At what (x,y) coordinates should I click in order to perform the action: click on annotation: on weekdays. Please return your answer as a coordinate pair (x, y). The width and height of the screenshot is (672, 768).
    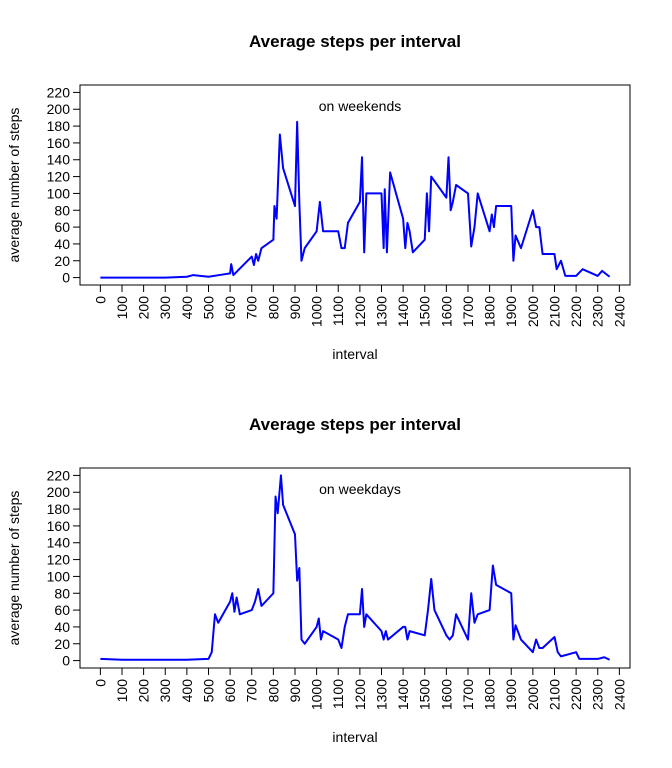
    Looking at the image, I should click on (360, 489).